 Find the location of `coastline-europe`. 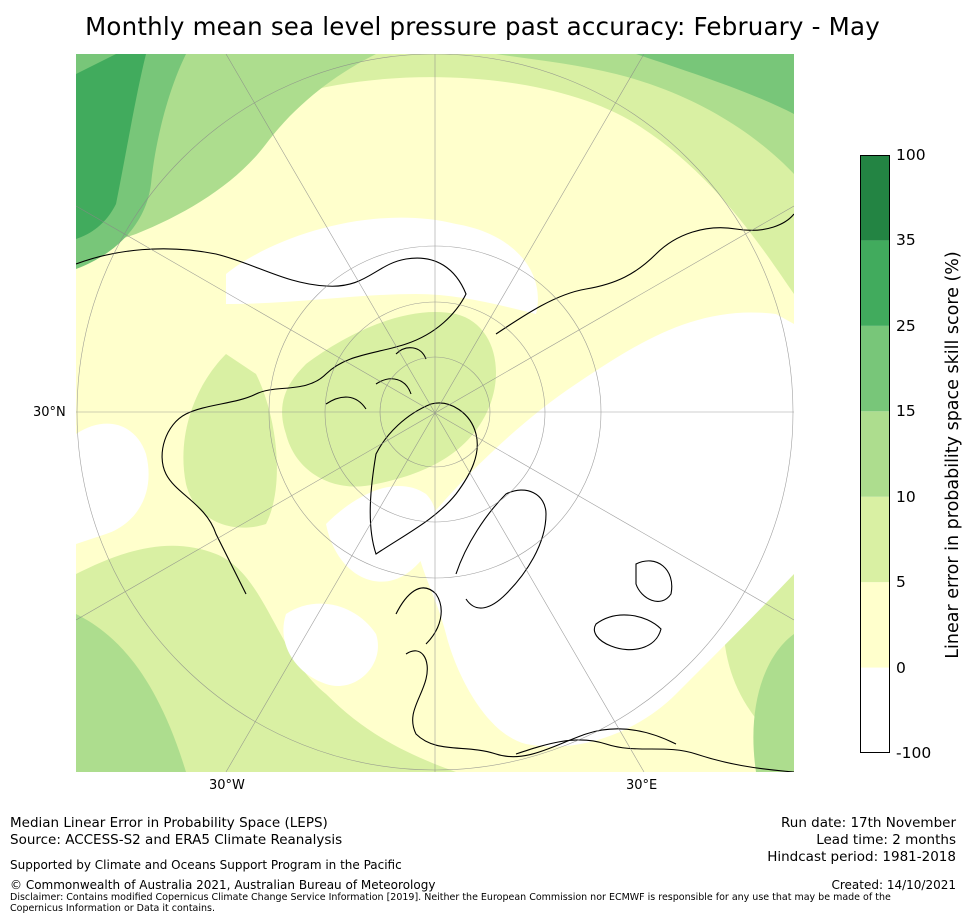

coastline-europe is located at coordinates (536, 672).